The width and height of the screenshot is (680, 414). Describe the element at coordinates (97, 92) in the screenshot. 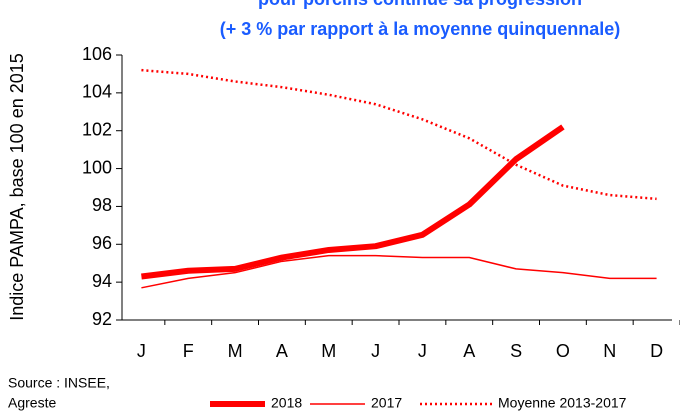

I see `y-tick-label: 104` at that location.